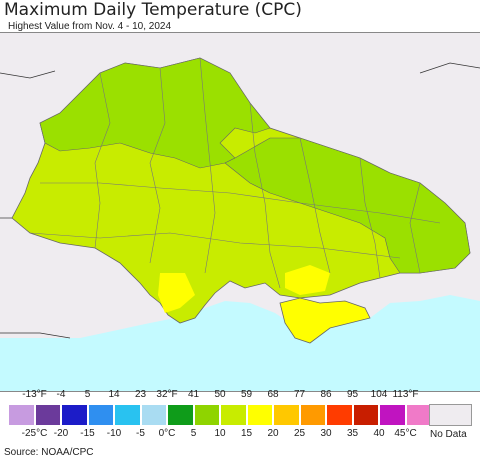 Image resolution: width=480 pixels, height=460 pixels. Describe the element at coordinates (326, 433) in the screenshot. I see `legend-label: 30` at that location.